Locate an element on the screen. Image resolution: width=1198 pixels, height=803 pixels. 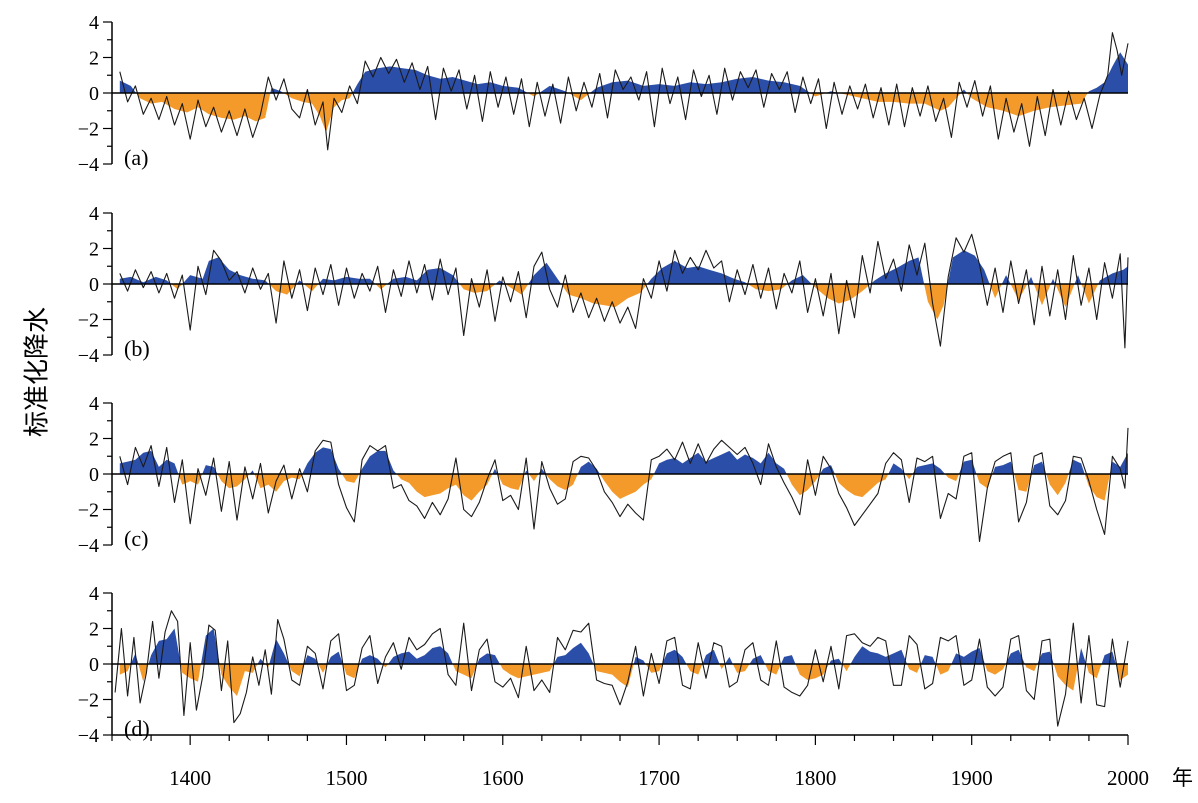
x-axis: 1400 1500 1600 1700 1800 1900 2000 is located at coordinates (630, 762).